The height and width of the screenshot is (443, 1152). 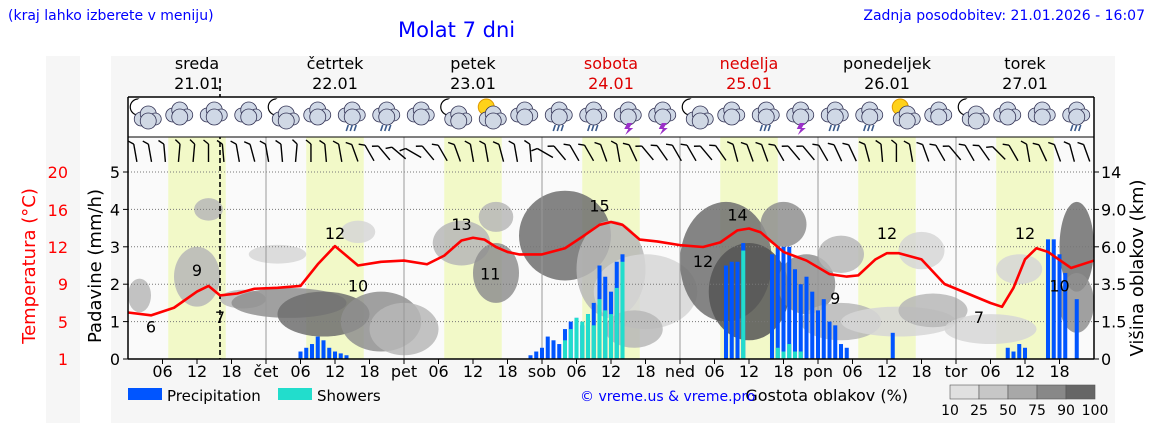 I want to click on x-tick-label: 18, so click(x=507, y=371).